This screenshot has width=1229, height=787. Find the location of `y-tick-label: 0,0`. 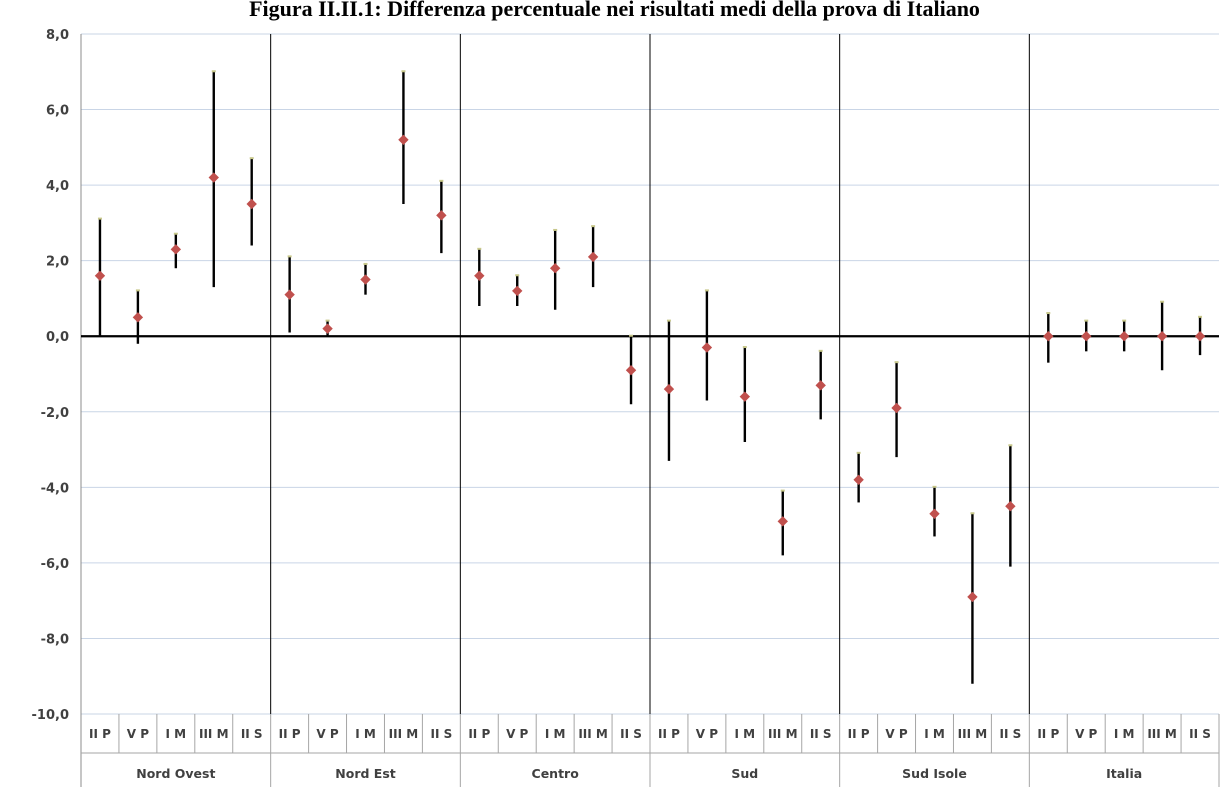

y-tick-label: 0,0 is located at coordinates (57, 337).